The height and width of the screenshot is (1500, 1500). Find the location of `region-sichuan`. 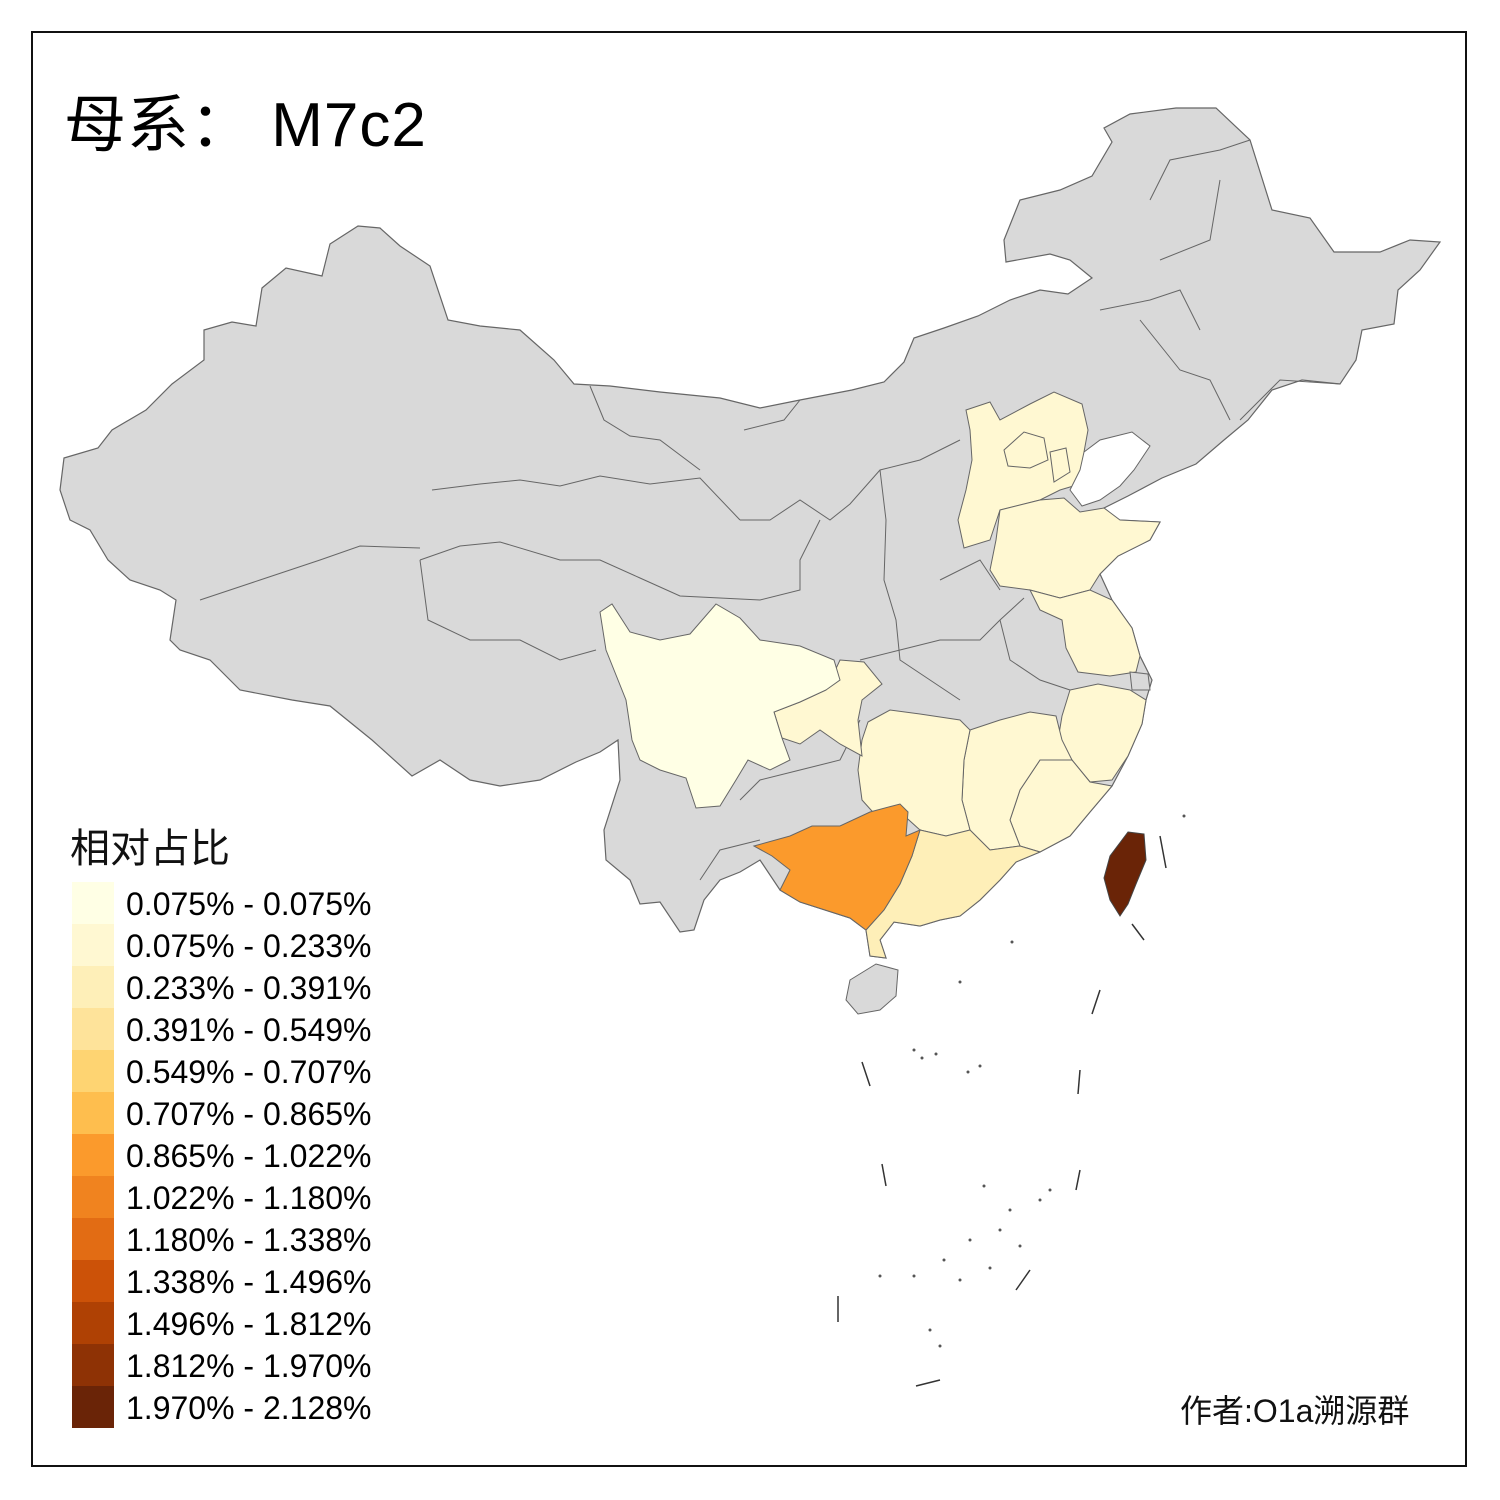

region-sichuan is located at coordinates (720, 706).